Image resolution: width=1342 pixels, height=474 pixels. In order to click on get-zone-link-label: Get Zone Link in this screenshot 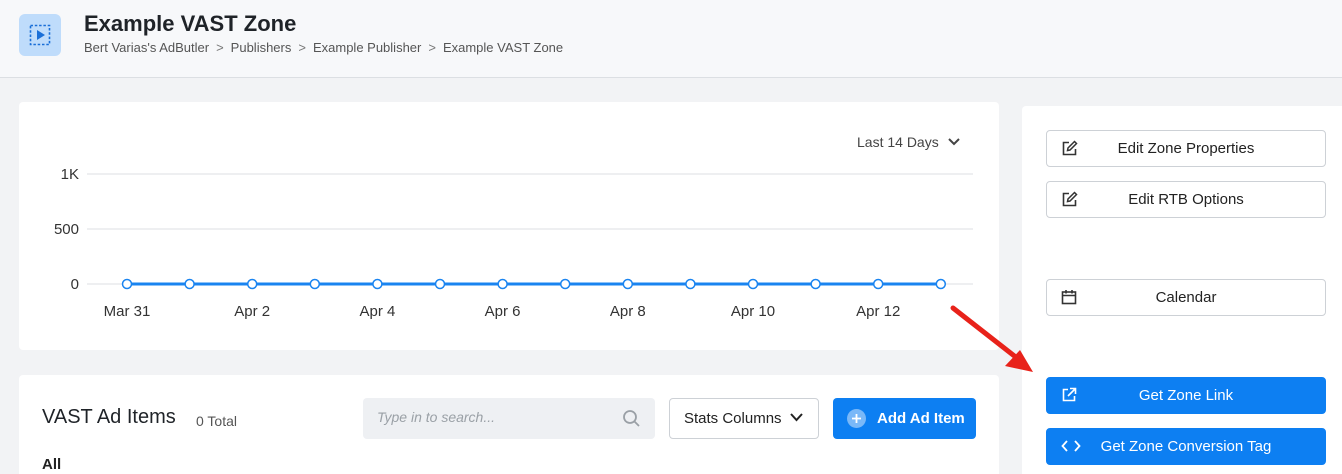, I will do `click(1186, 395)`.